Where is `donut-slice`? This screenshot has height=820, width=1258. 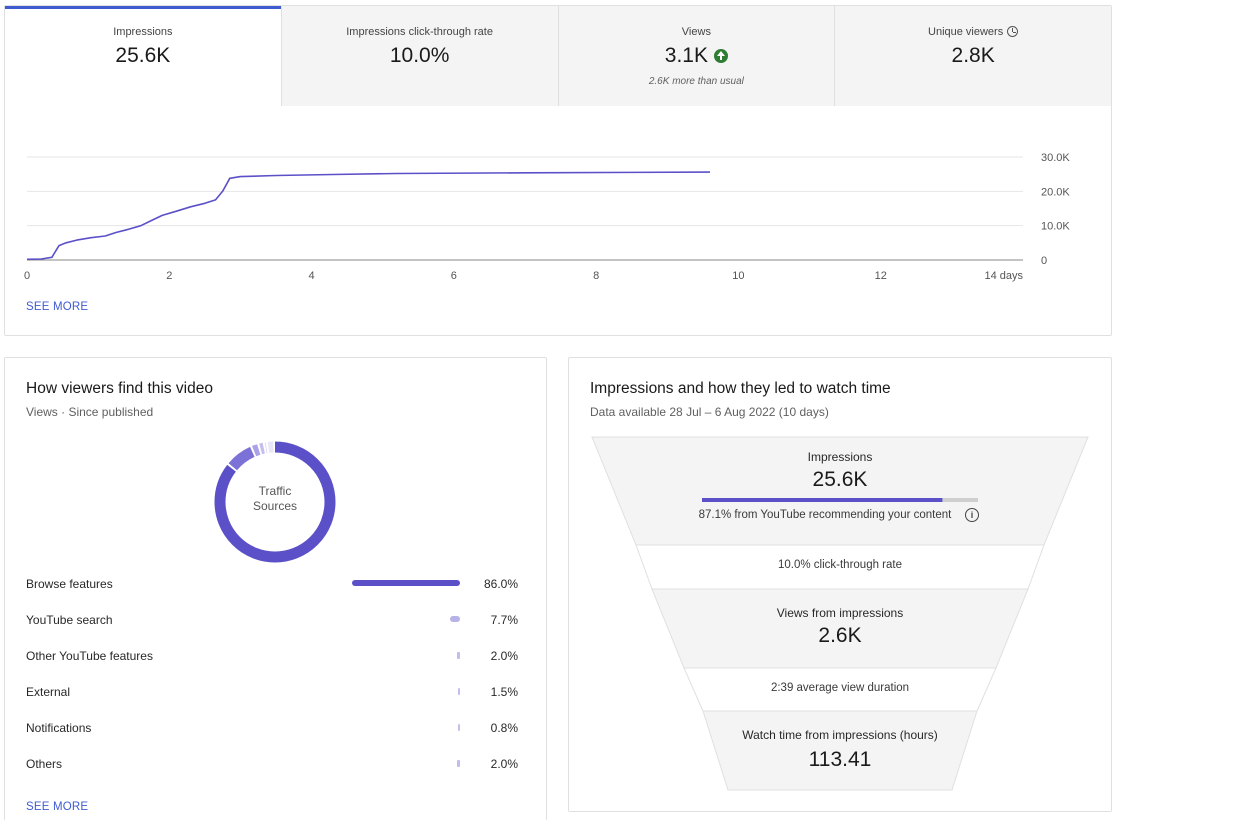
donut-slice is located at coordinates (275, 502).